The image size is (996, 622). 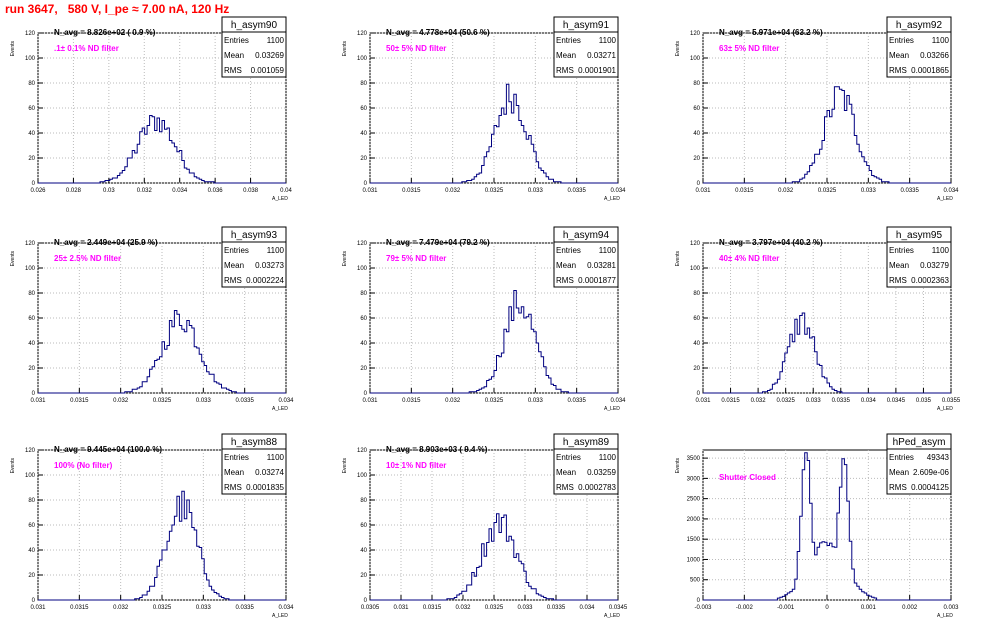 What do you see at coordinates (869, 608) in the screenshot?
I see `x-tick-label: 0.001` at bounding box center [869, 608].